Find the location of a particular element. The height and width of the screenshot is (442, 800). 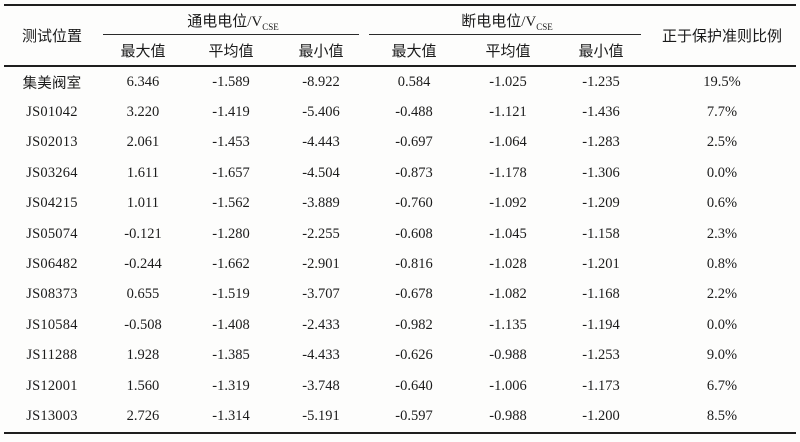

off-potential-label: 断电电位/V is located at coordinates (499, 22).